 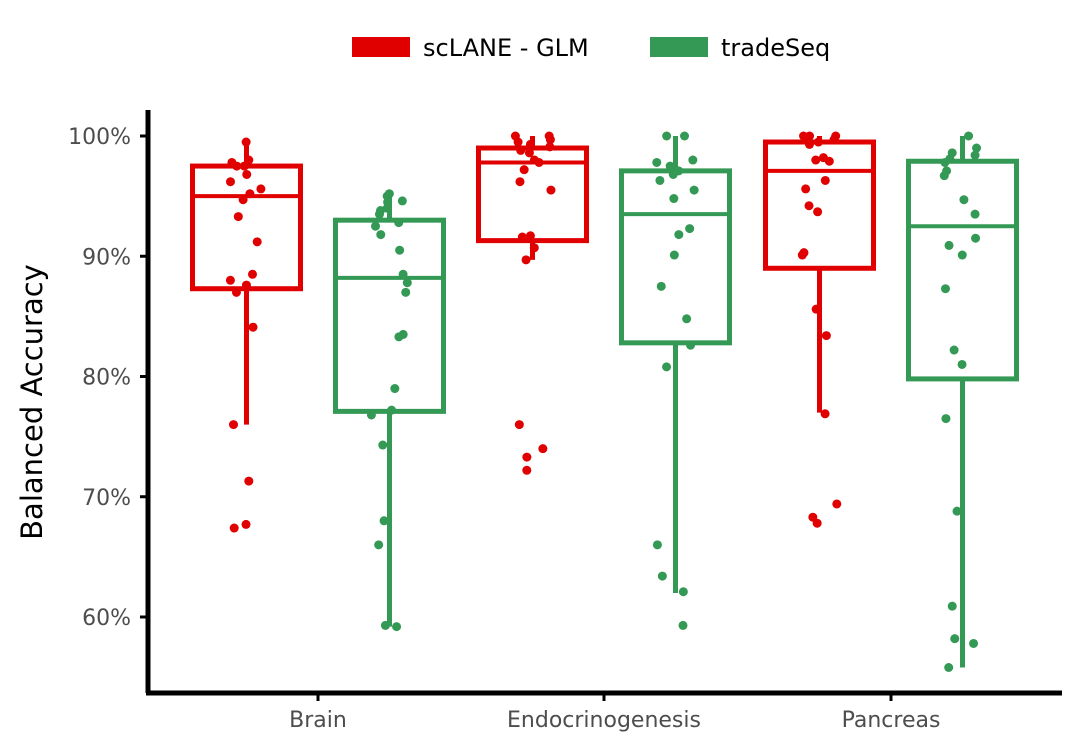 I want to click on legend-label: scLANE - GLM, so click(x=506, y=48).